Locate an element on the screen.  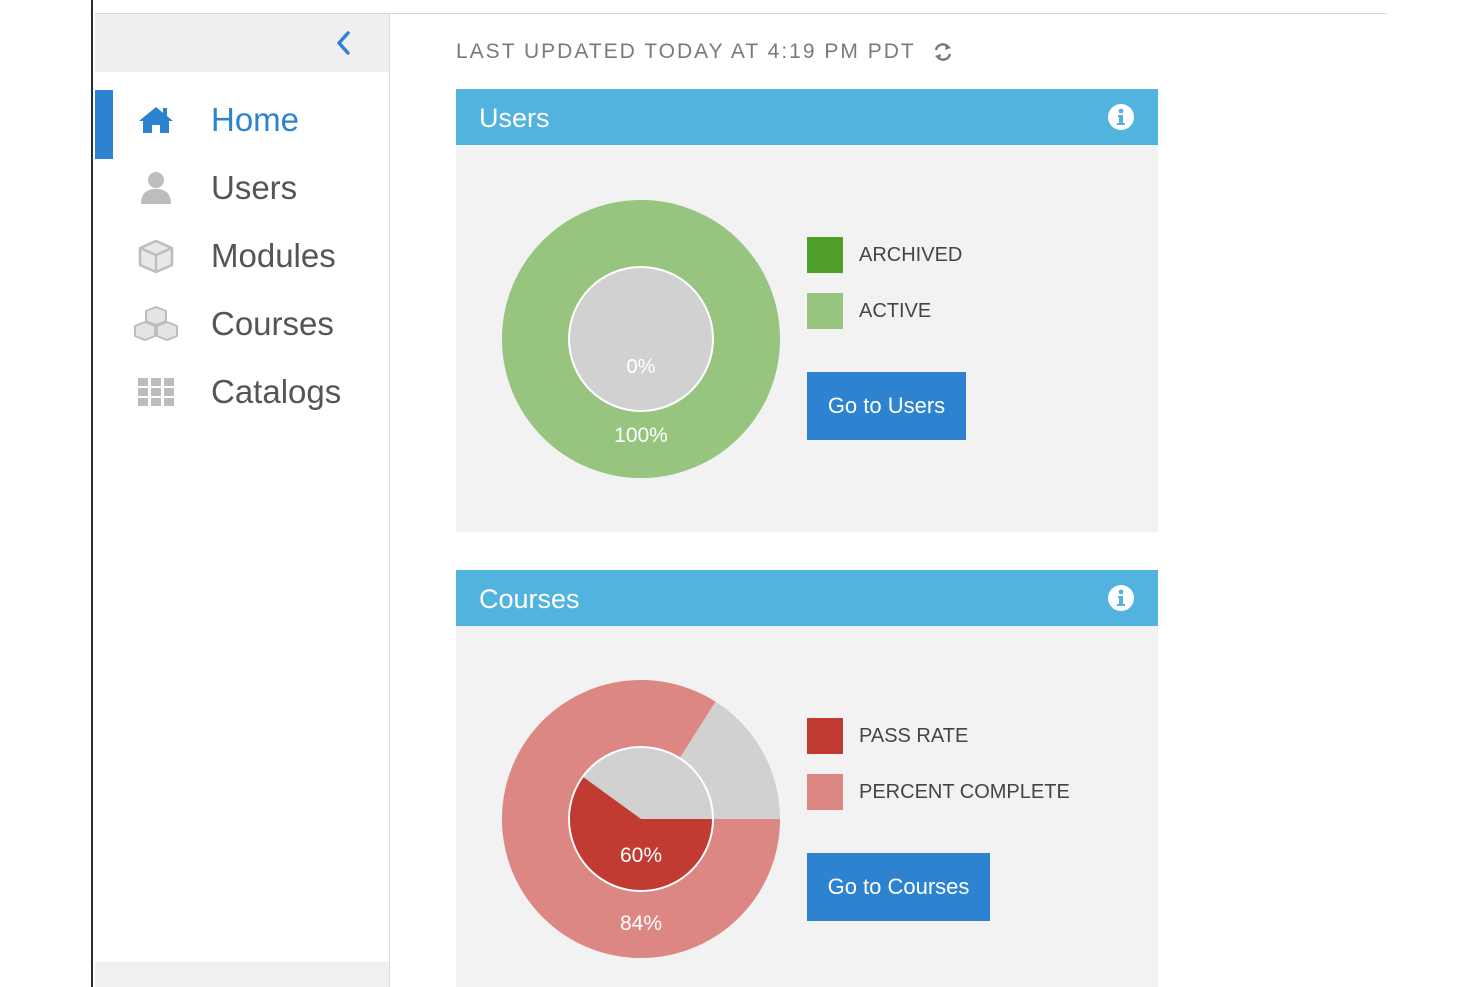
card-header: Users is located at coordinates (807, 117).